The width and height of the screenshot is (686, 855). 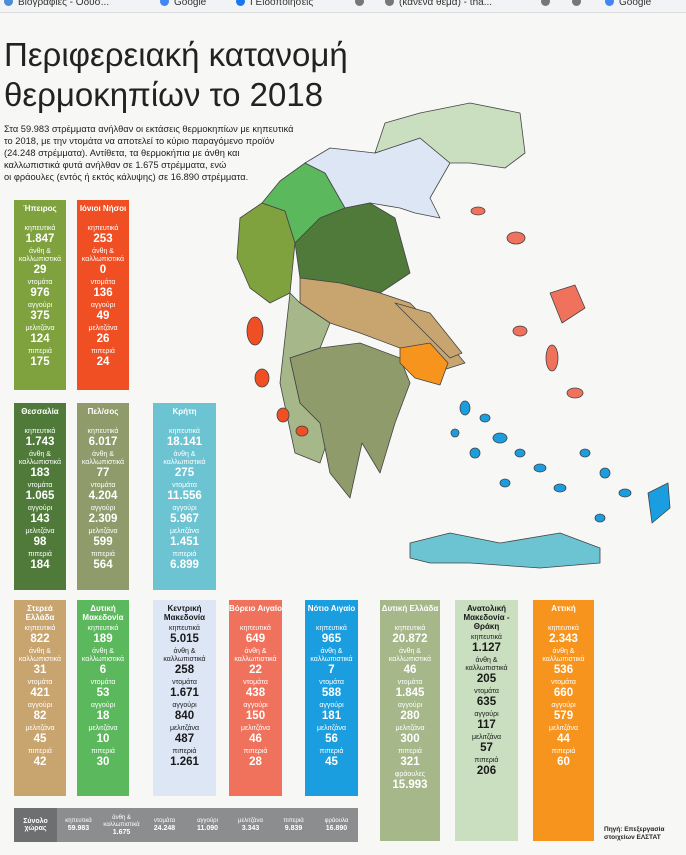 I want to click on region-name: Ήπειρος, so click(x=40, y=208).